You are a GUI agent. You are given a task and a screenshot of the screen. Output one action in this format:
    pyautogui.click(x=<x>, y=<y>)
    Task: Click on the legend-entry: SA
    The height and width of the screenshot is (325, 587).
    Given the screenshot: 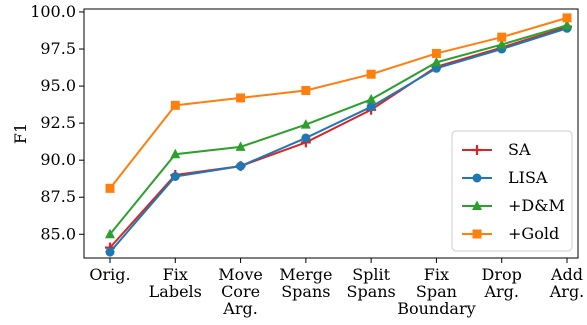 What is the action you would take?
    pyautogui.click(x=496, y=149)
    